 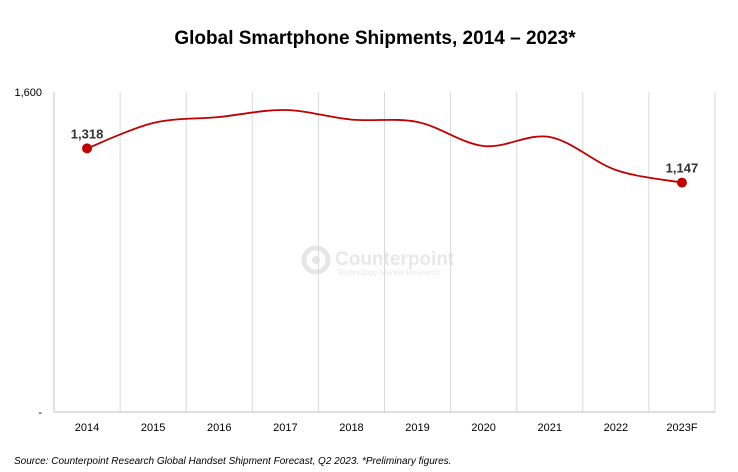 What do you see at coordinates (351, 428) in the screenshot?
I see `x-tick-label: 2018` at bounding box center [351, 428].